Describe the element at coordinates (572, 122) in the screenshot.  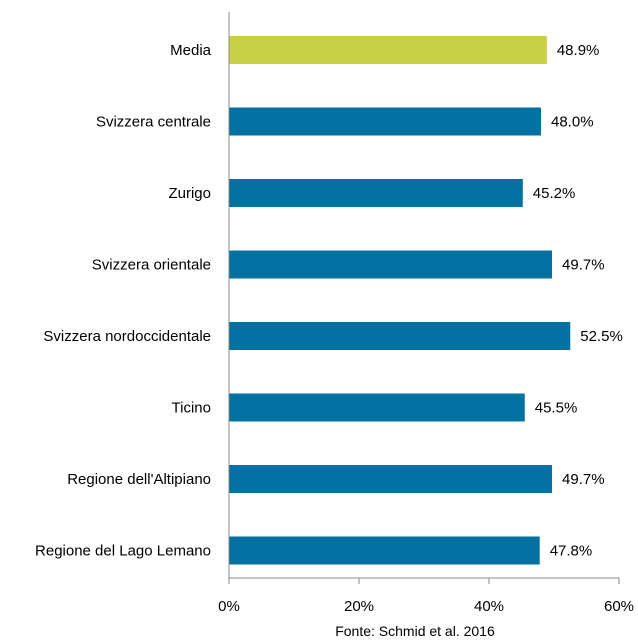
I see `value-label-1: 48.0%` at that location.